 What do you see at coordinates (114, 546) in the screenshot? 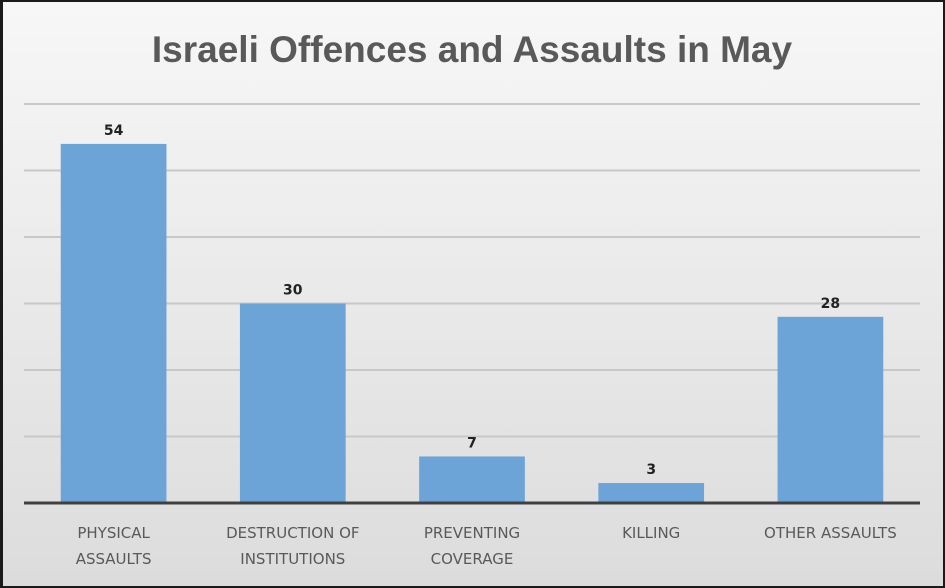
I see `x-tick-label: PHYSICAL ASSAULTS` at bounding box center [114, 546].